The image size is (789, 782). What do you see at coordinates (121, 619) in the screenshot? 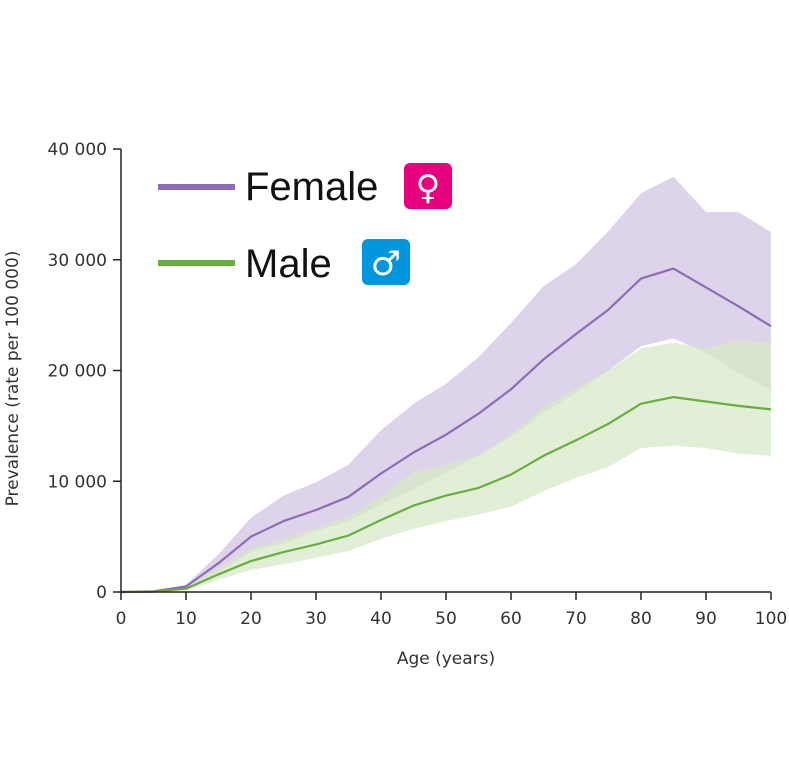
I see `x-tick-label: 0` at bounding box center [121, 619].